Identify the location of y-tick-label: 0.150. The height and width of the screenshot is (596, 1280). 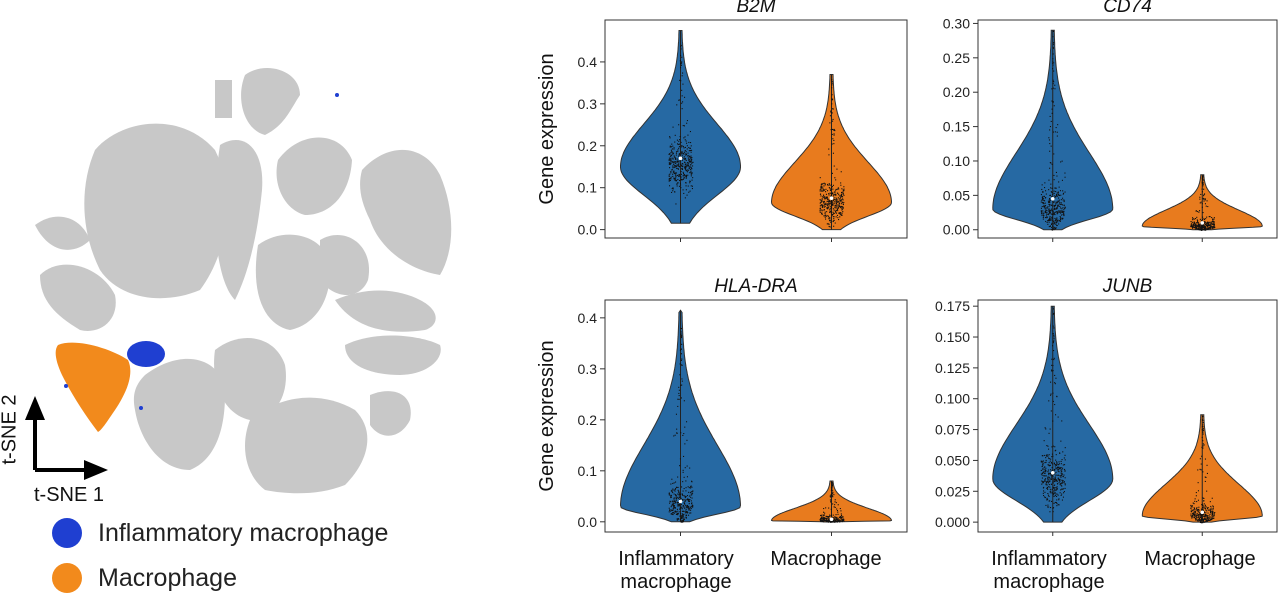
(952, 337).